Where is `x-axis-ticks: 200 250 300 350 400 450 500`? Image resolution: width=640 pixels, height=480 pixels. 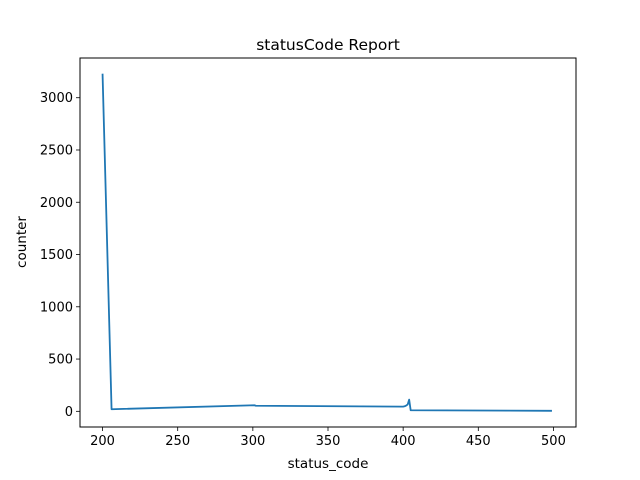 x-axis-ticks: 200 250 300 350 400 450 500 is located at coordinates (328, 438).